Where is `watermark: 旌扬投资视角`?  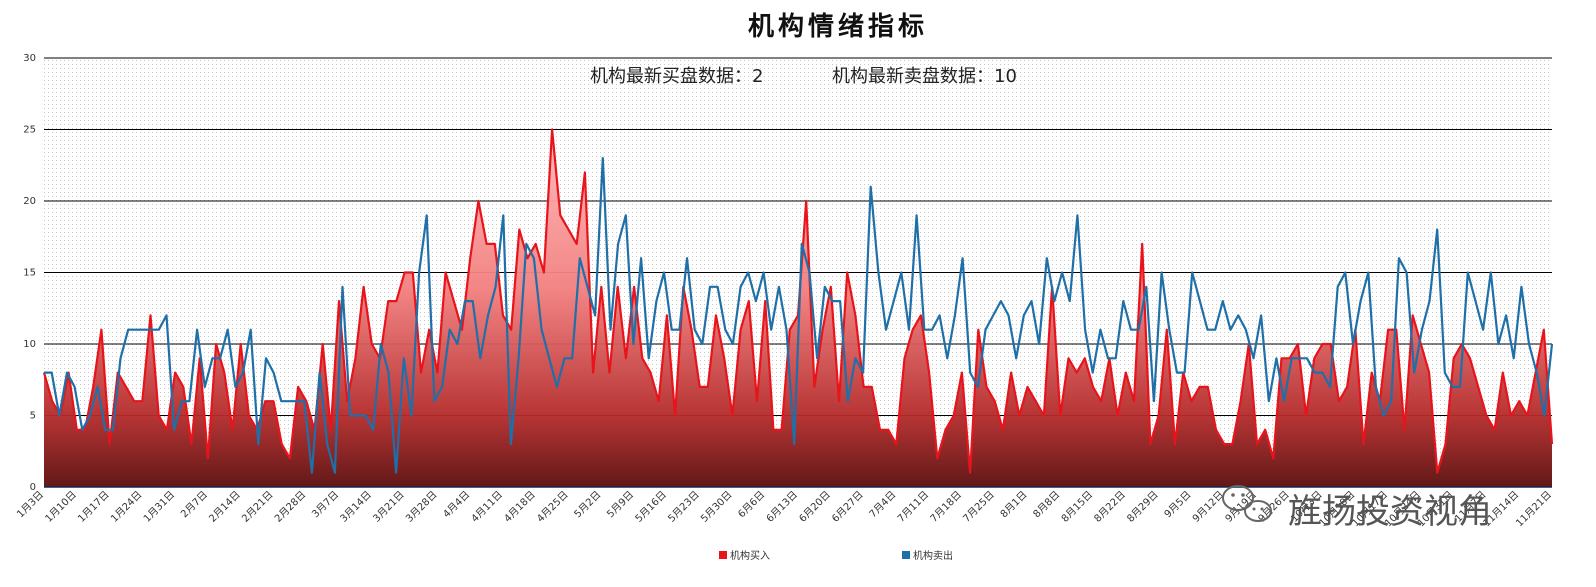 watermark: 旌扬投资视角 is located at coordinates (1357, 508).